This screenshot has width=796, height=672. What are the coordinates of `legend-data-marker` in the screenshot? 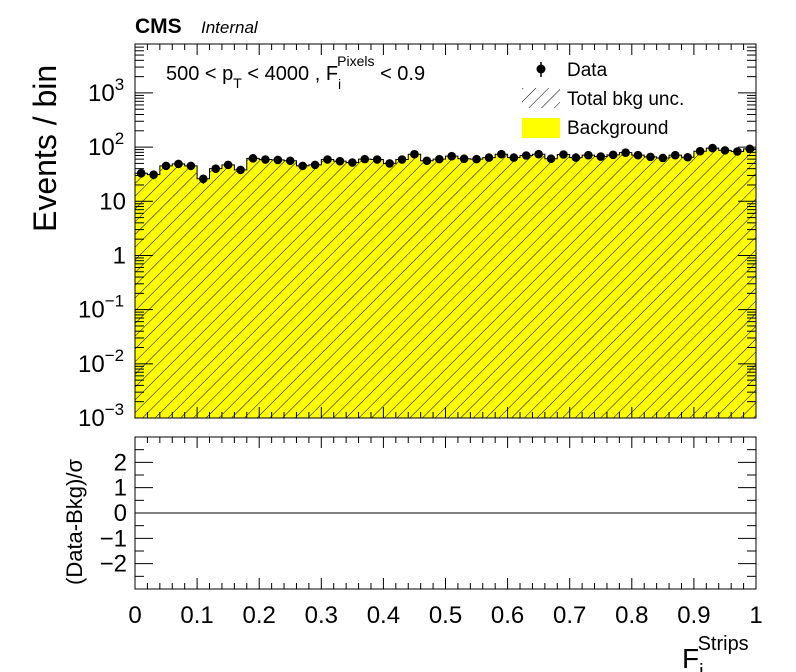 It's located at (541, 69).